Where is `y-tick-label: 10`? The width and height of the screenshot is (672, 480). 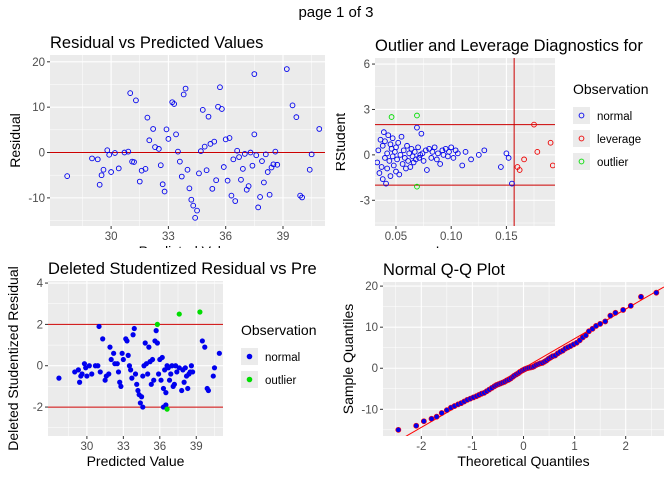 y-tick-label: 10 is located at coordinates (371, 328).